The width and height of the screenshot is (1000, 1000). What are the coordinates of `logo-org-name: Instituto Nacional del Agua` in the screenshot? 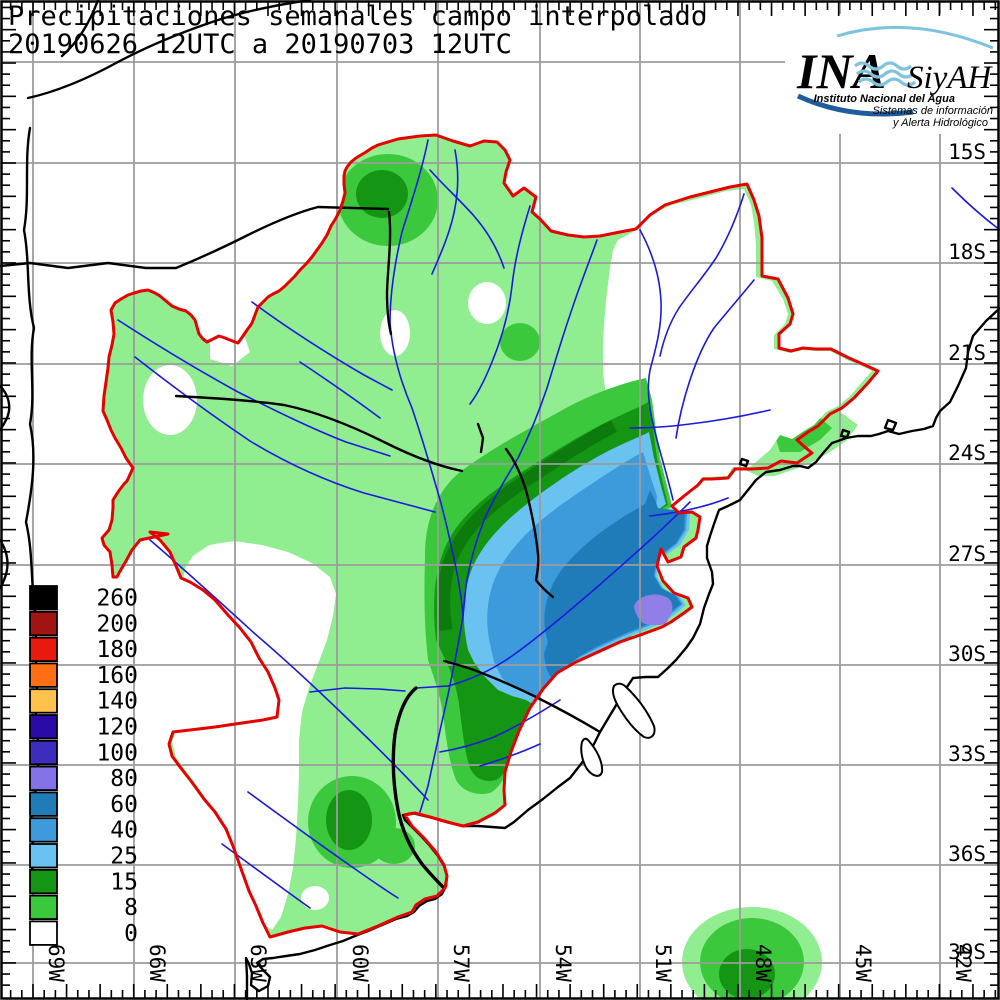 It's located at (884, 99).